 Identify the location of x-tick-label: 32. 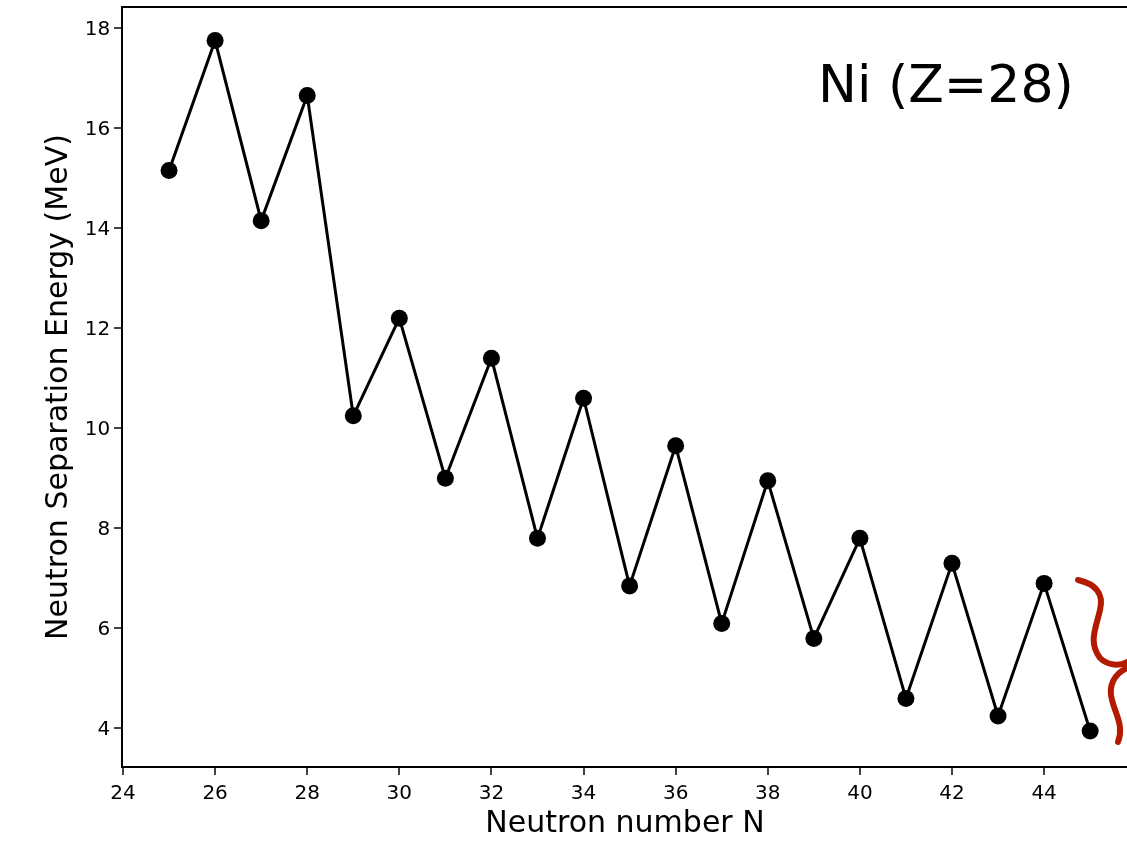
(491, 791).